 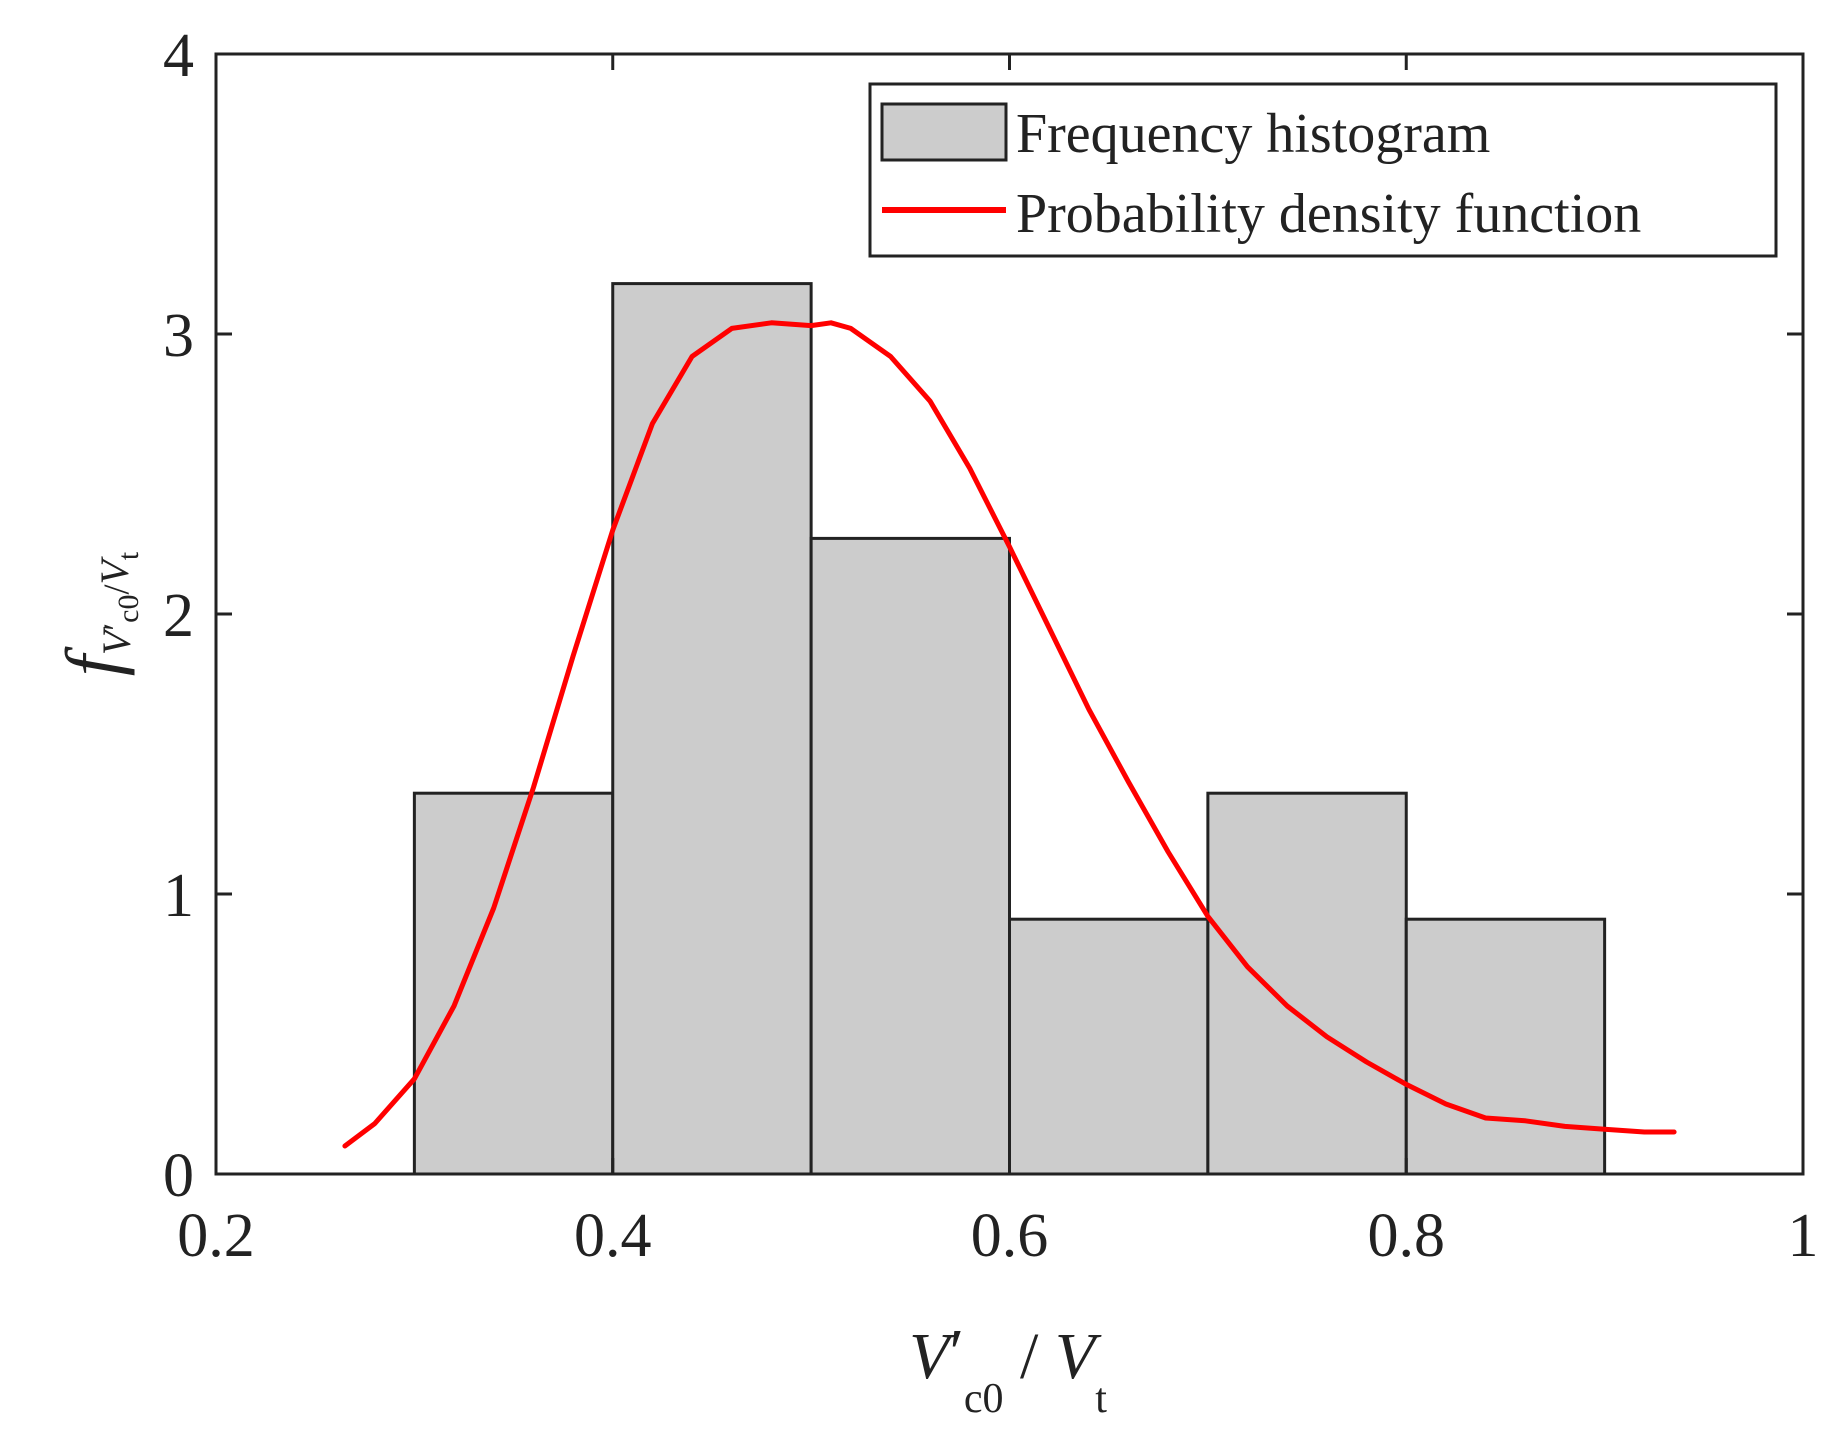 What do you see at coordinates (1803, 1236) in the screenshot?
I see `x-tick-label: 1` at bounding box center [1803, 1236].